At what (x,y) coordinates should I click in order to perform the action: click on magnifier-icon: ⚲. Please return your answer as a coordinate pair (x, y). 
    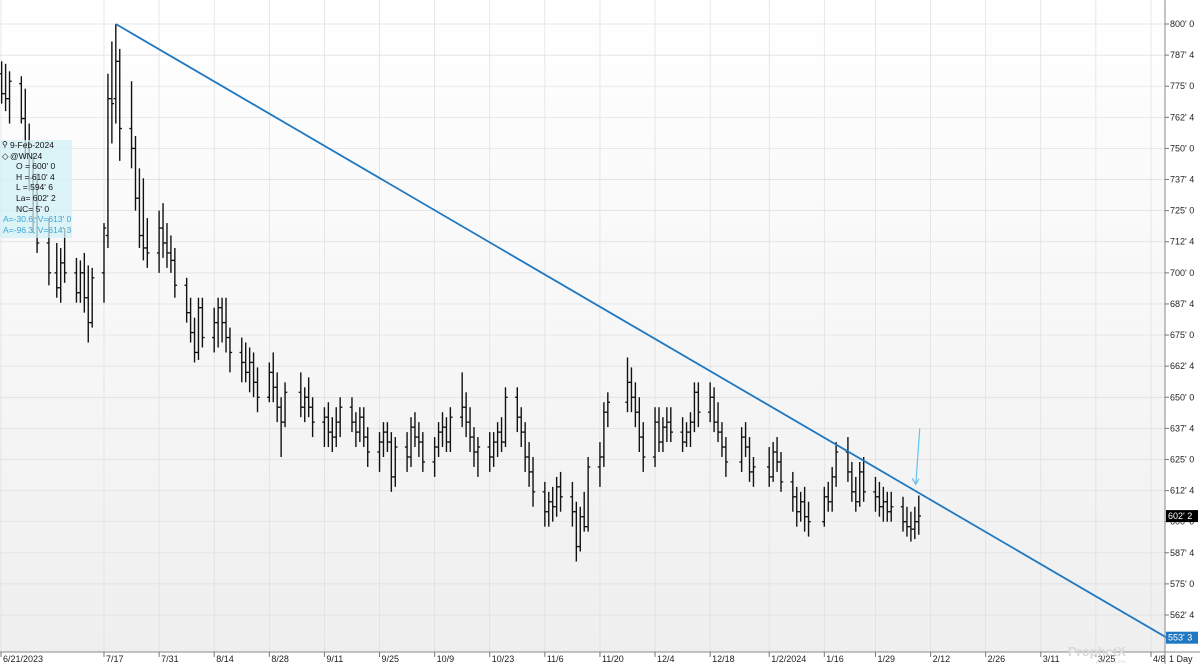
    Looking at the image, I should click on (5, 144).